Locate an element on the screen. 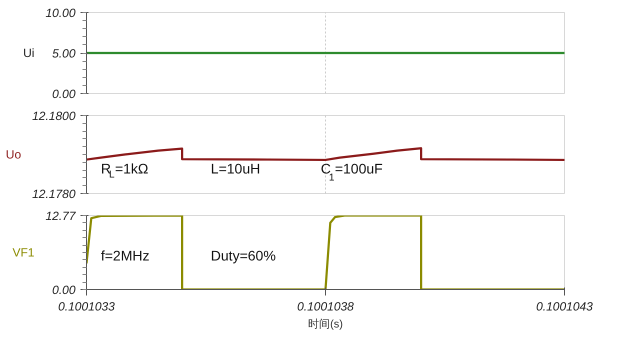  line-series is located at coordinates (325, 154).